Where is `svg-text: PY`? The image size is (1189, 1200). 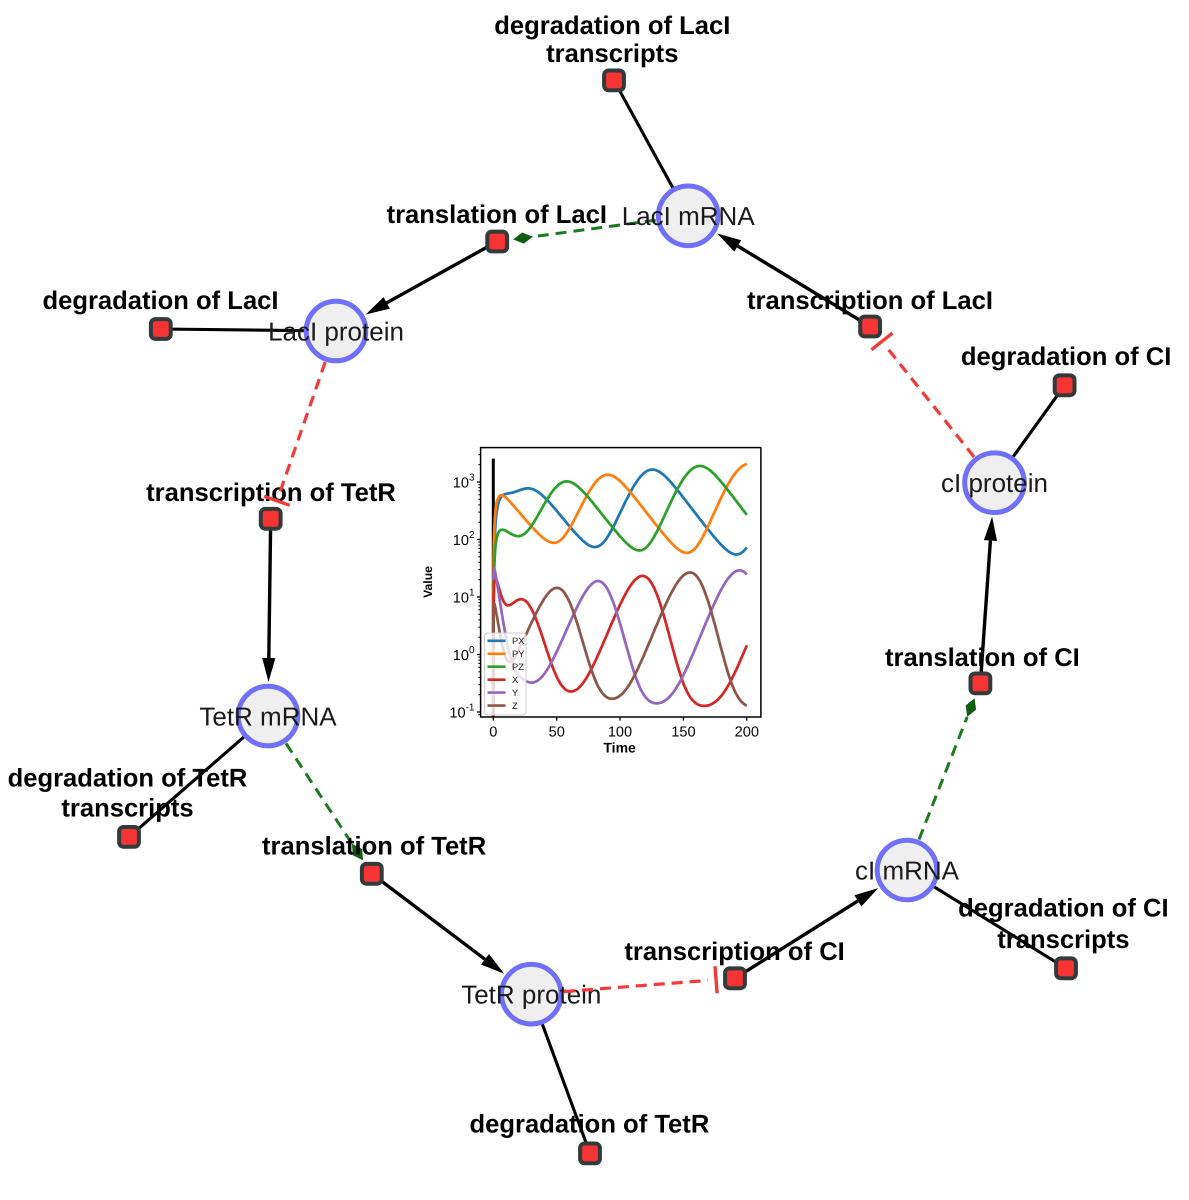
svg-text: PY is located at coordinates (518, 654).